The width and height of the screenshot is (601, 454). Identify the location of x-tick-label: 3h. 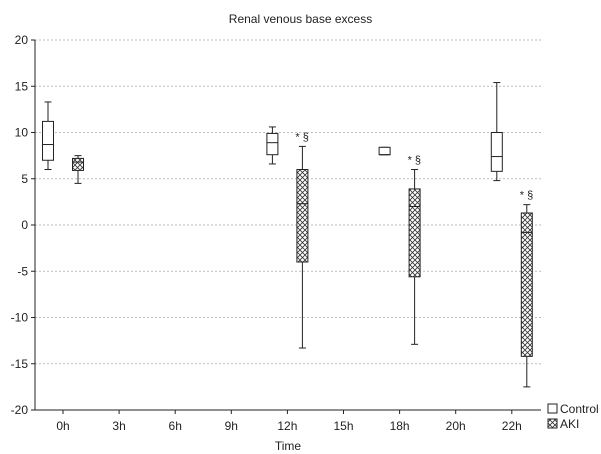
(118, 426).